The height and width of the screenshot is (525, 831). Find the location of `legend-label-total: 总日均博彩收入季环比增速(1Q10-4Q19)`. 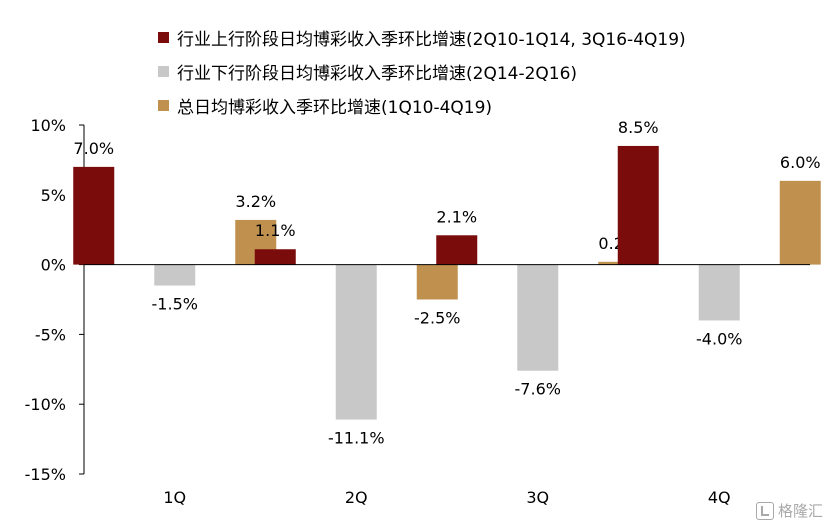

legend-label-total: 总日均博彩收入季环比增速(1Q10-4Q19) is located at coordinates (335, 107).